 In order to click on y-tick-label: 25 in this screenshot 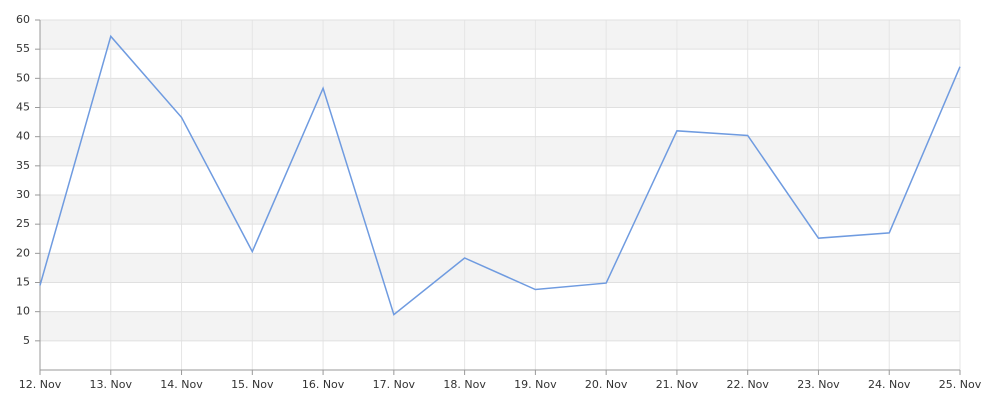, I will do `click(23, 223)`.